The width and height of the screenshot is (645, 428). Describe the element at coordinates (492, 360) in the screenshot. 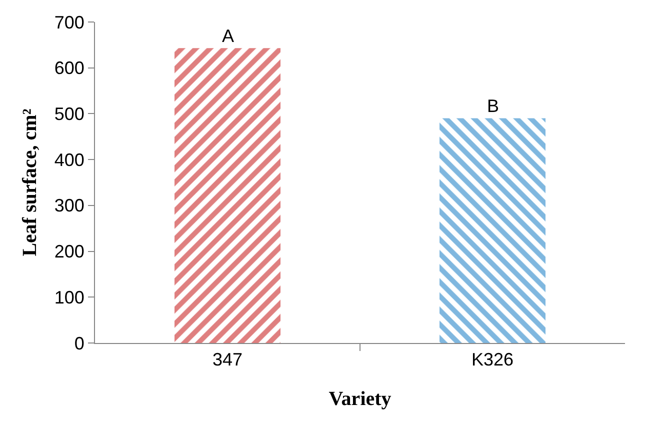

I see `x-tick-label: K326` at that location.